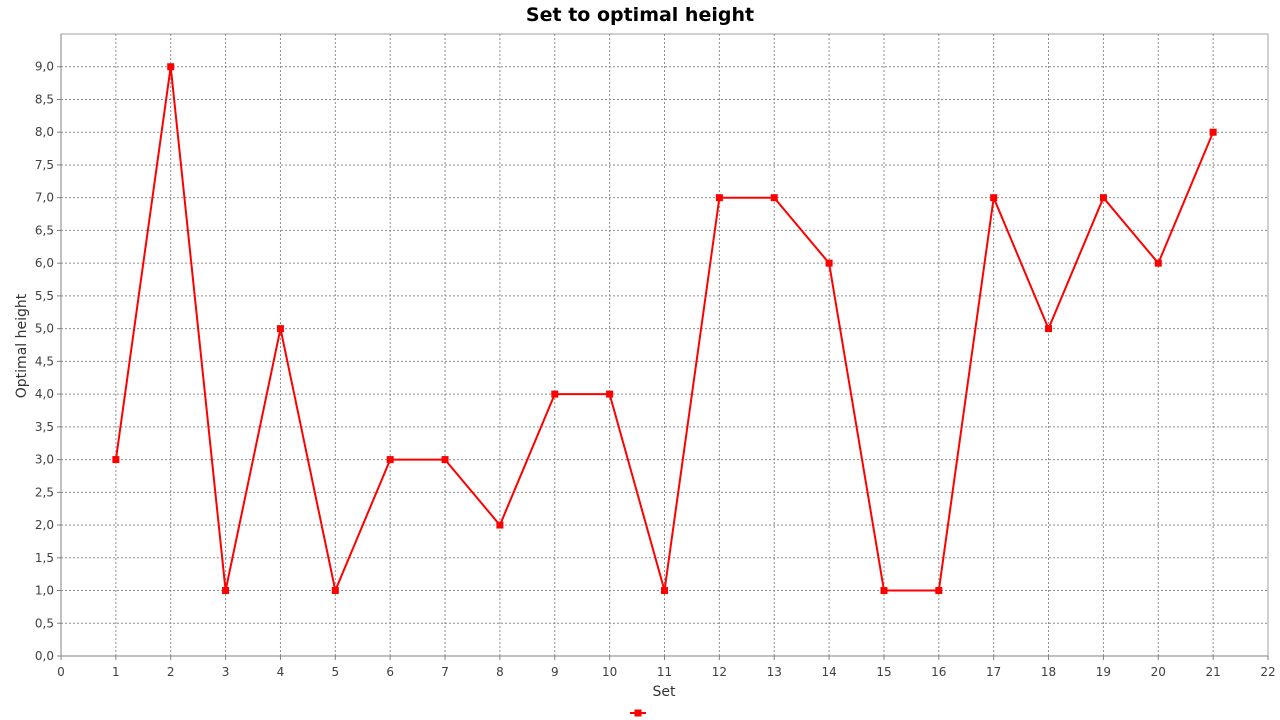 This screenshot has width=1280, height=720. Describe the element at coordinates (993, 672) in the screenshot. I see `x-tick-label: 17` at that location.